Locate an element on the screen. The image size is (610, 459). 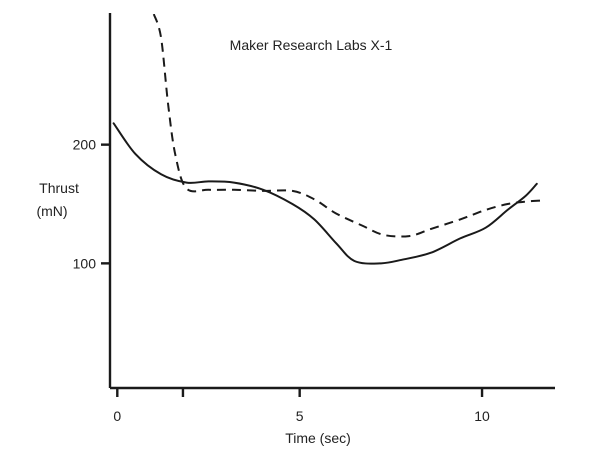
y-tick-label: 200 is located at coordinates (85, 145).